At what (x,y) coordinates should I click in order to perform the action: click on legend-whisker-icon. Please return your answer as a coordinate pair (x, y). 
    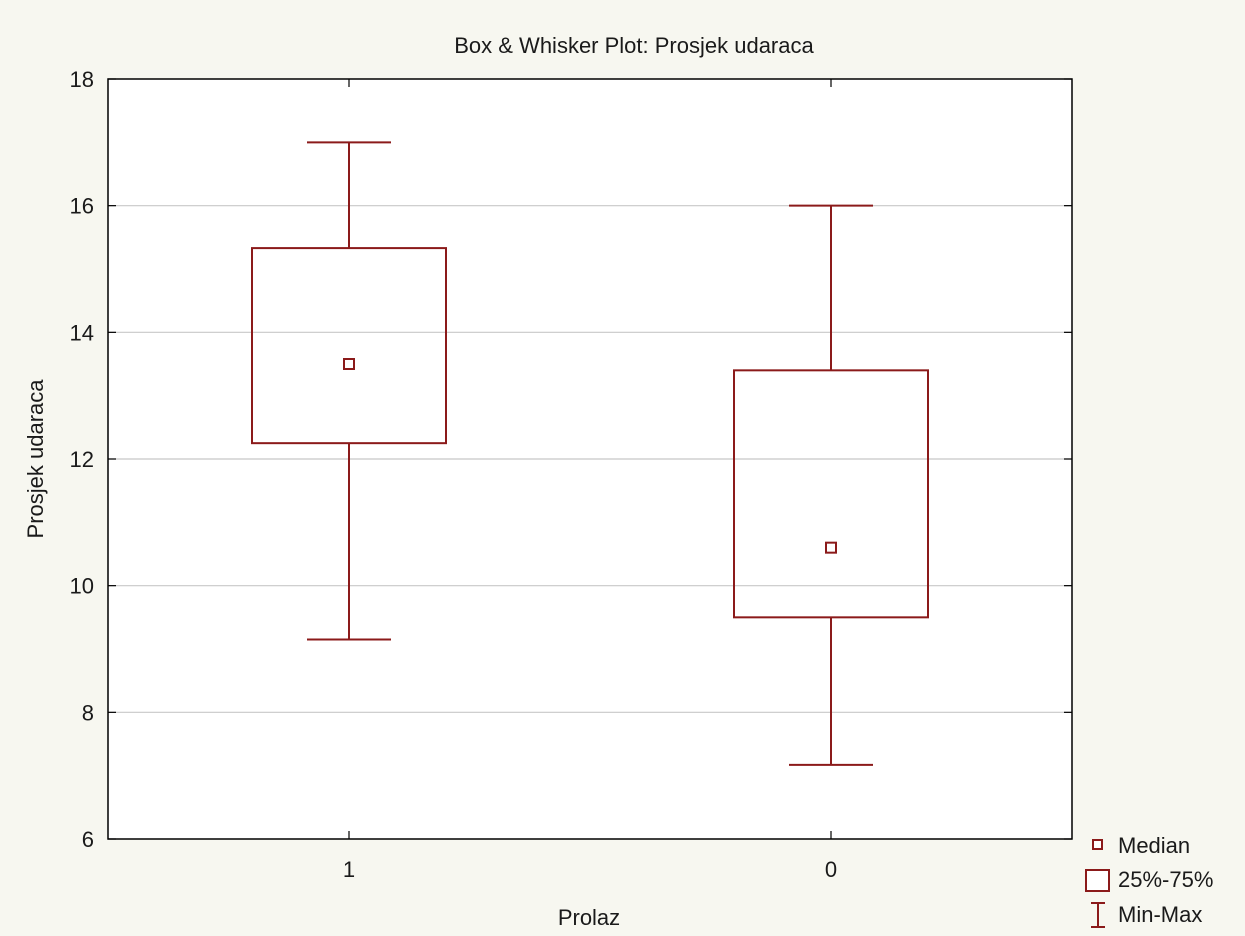
    Looking at the image, I should click on (1098, 915).